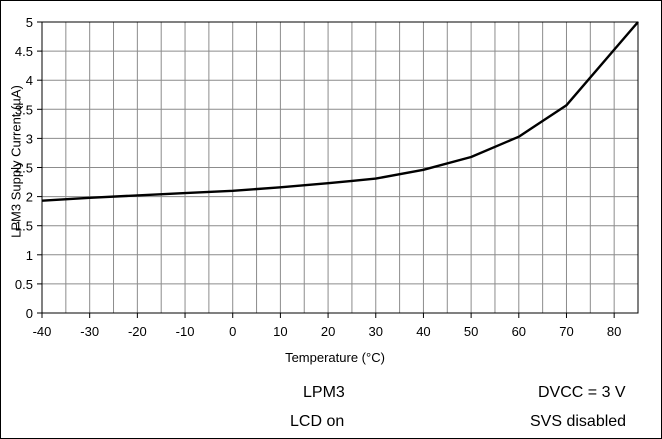 The width and height of the screenshot is (662, 439). Describe the element at coordinates (232, 331) in the screenshot. I see `x-tick-label: 0` at that location.